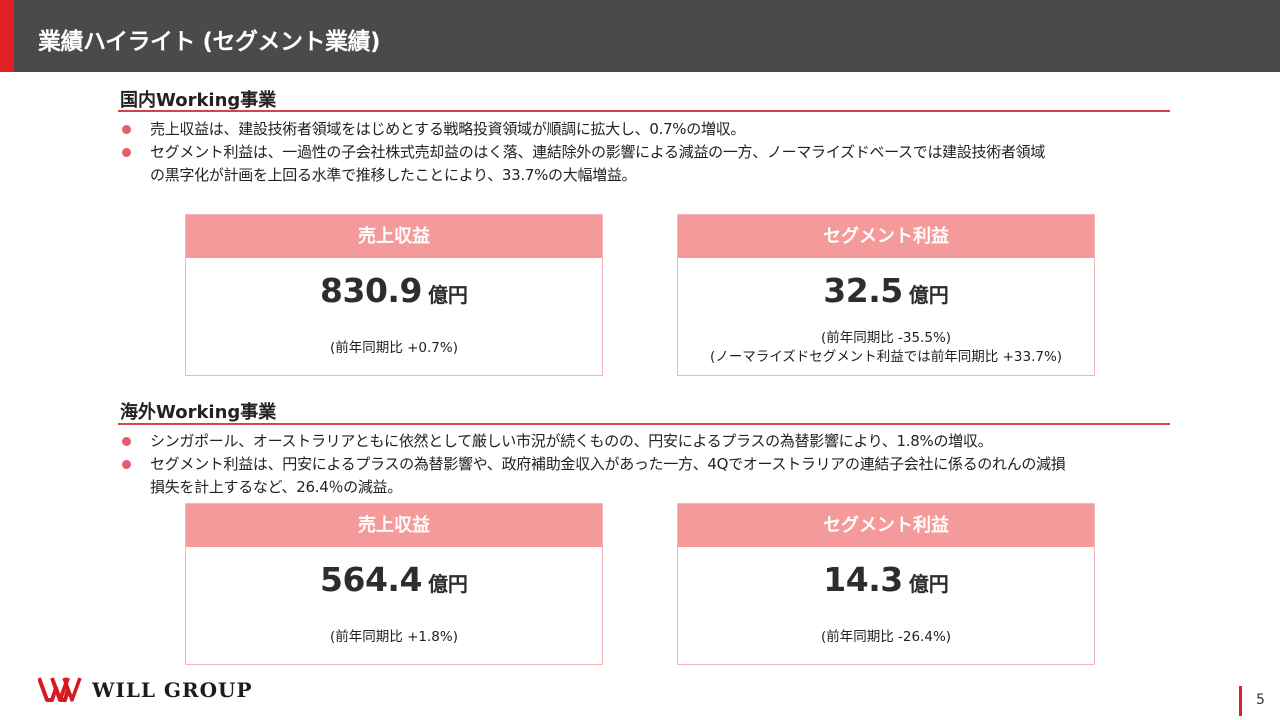 This screenshot has height=720, width=1280. Describe the element at coordinates (1260, 700) in the screenshot. I see `page-number: 5` at that location.